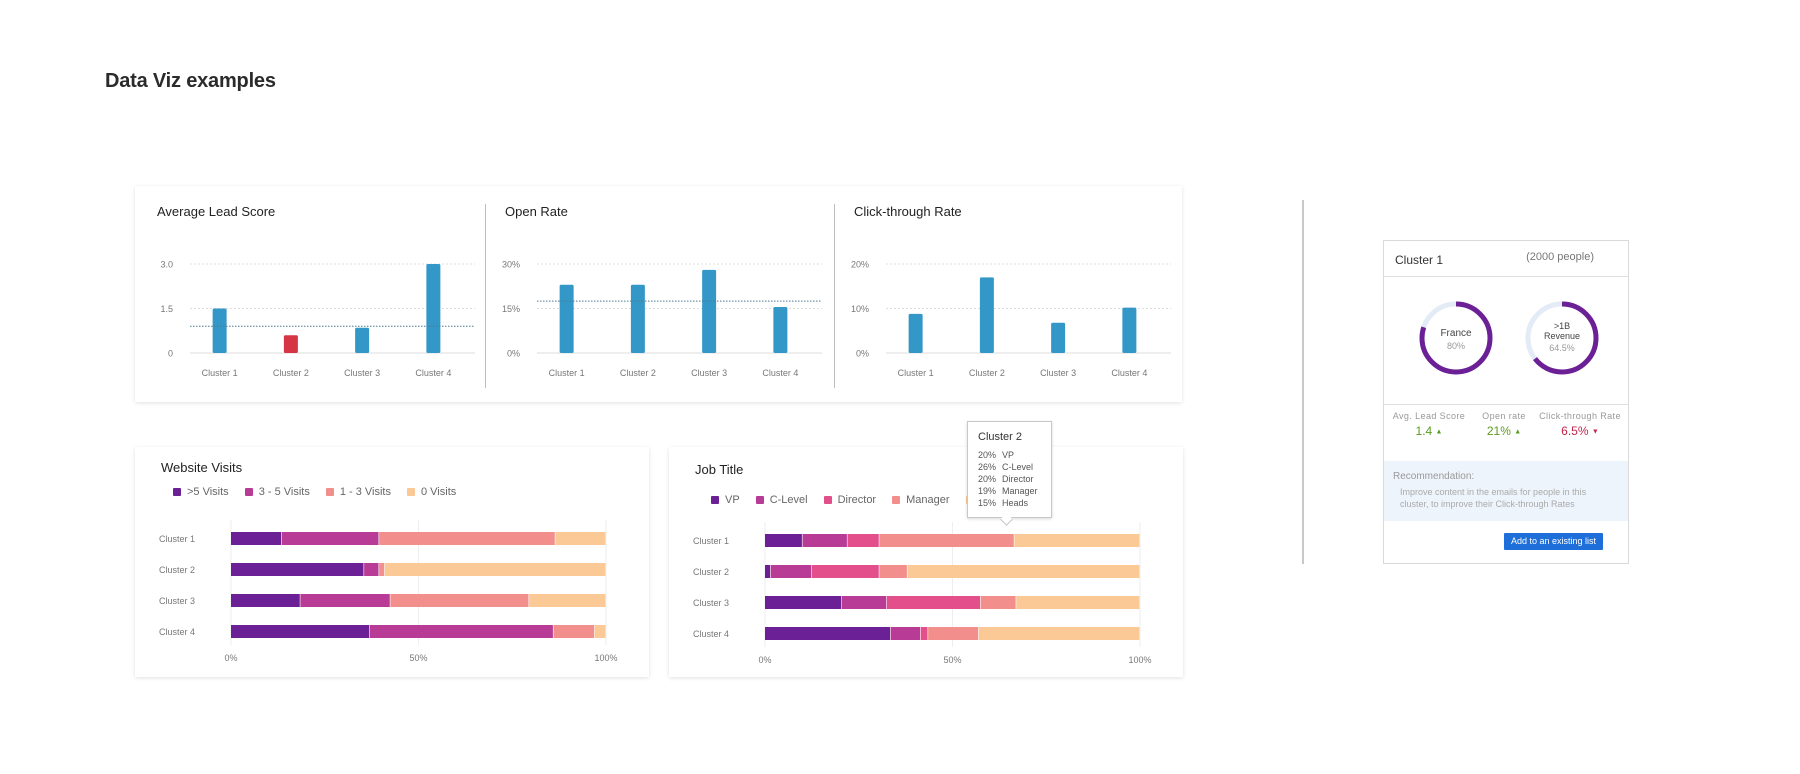  What do you see at coordinates (1506, 259) in the screenshot?
I see `summary-header: Cluster 1 (2000 people)` at bounding box center [1506, 259].